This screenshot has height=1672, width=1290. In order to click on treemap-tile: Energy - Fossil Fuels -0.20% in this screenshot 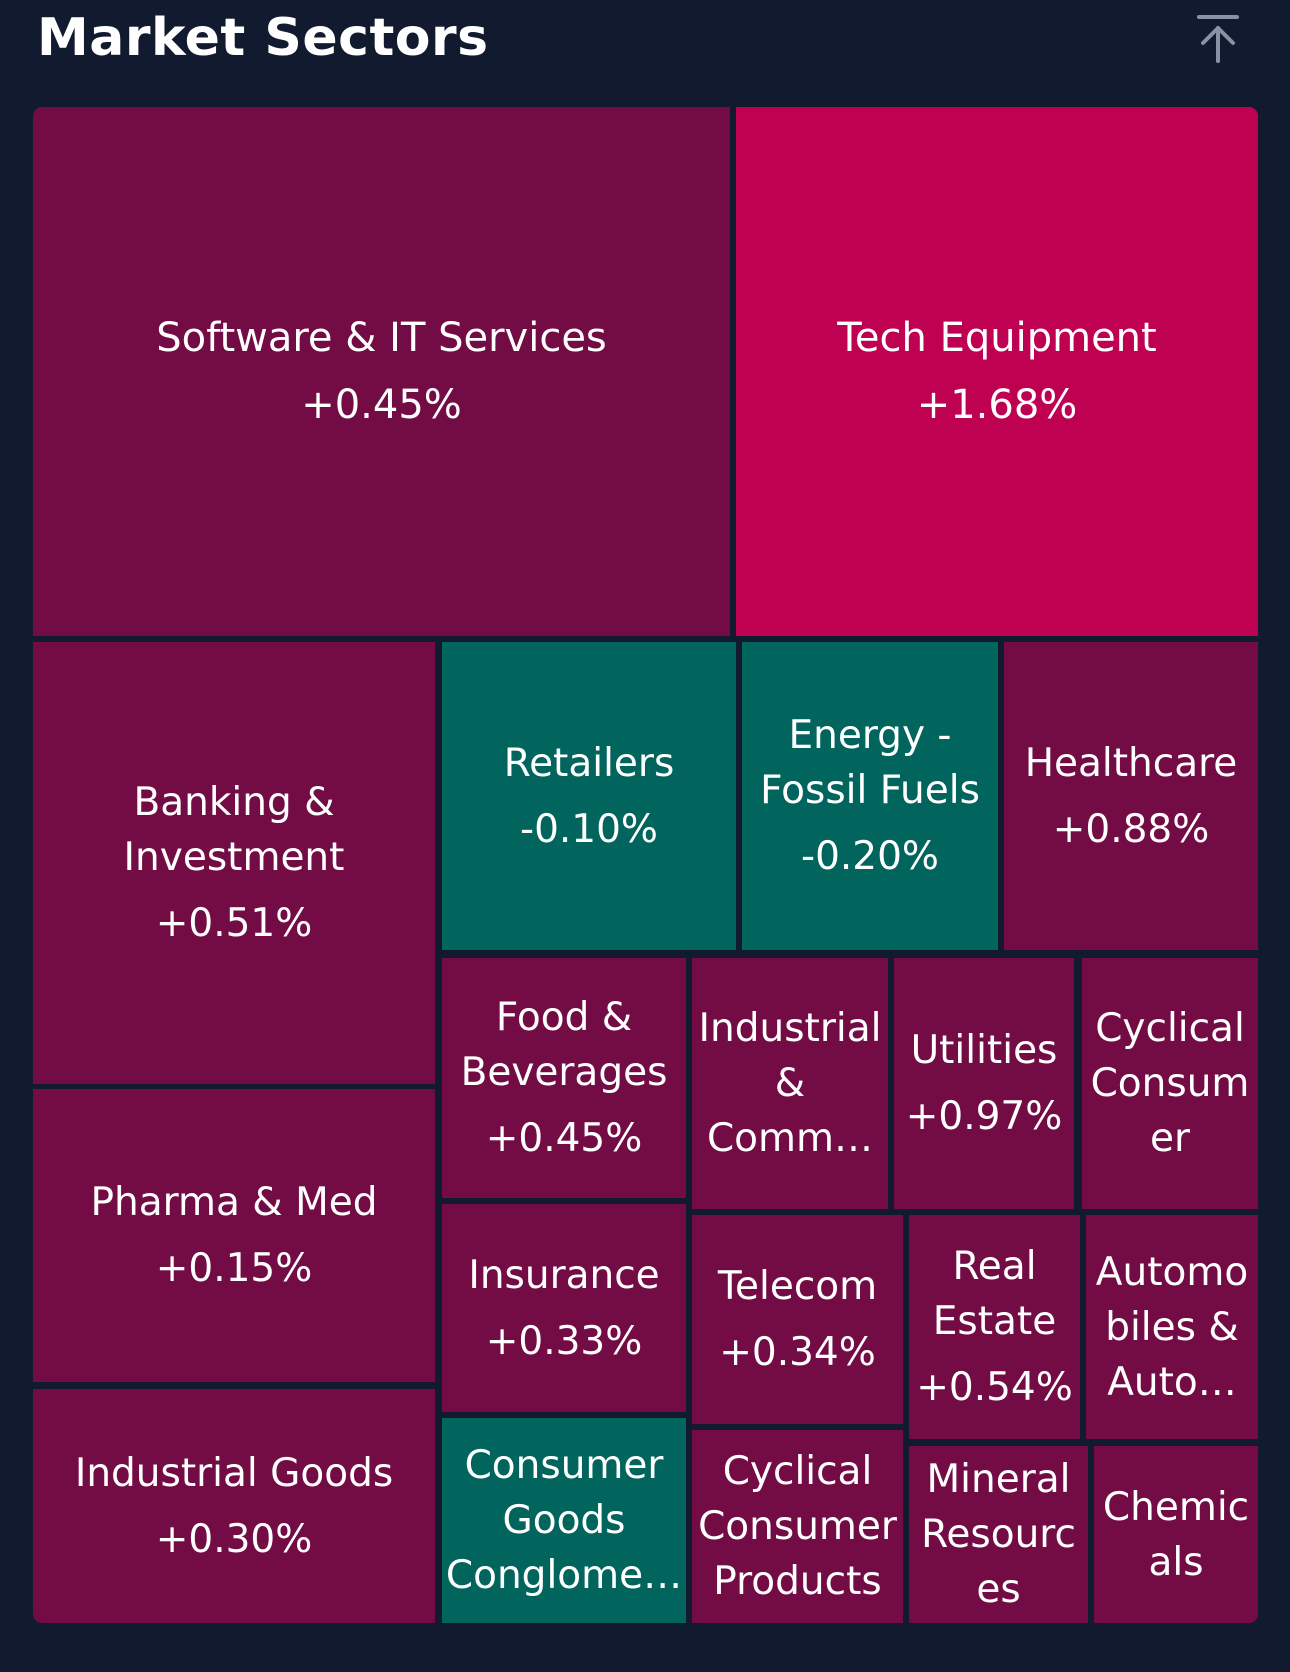, I will do `click(870, 796)`.